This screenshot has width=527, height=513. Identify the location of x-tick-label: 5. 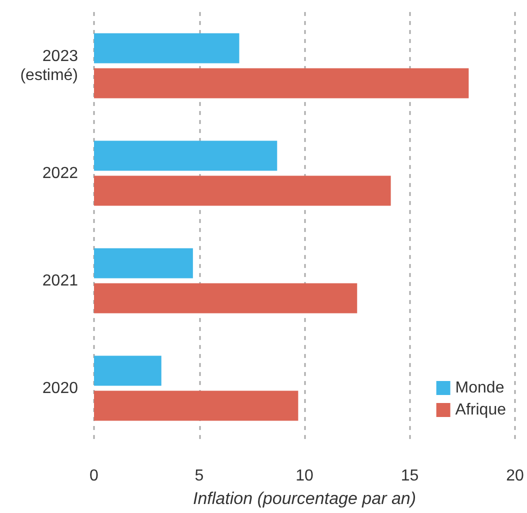
(199, 476).